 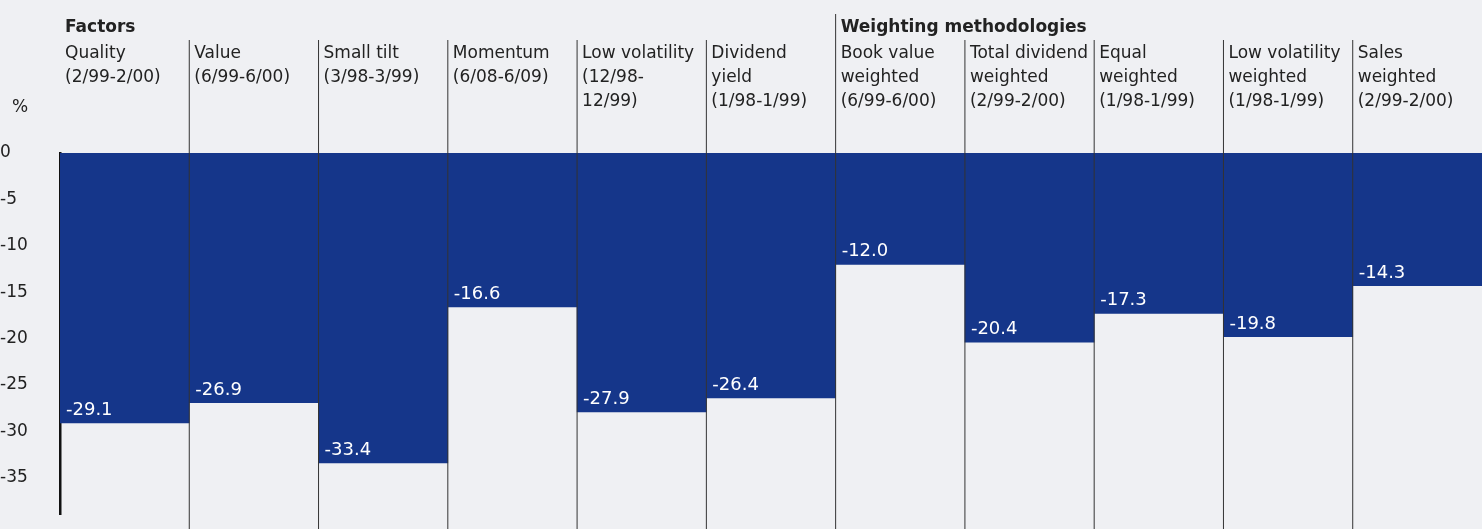 What do you see at coordinates (1405, 76) in the screenshot?
I see `x-tick-label: Sales weighted (2/99-2/00)` at bounding box center [1405, 76].